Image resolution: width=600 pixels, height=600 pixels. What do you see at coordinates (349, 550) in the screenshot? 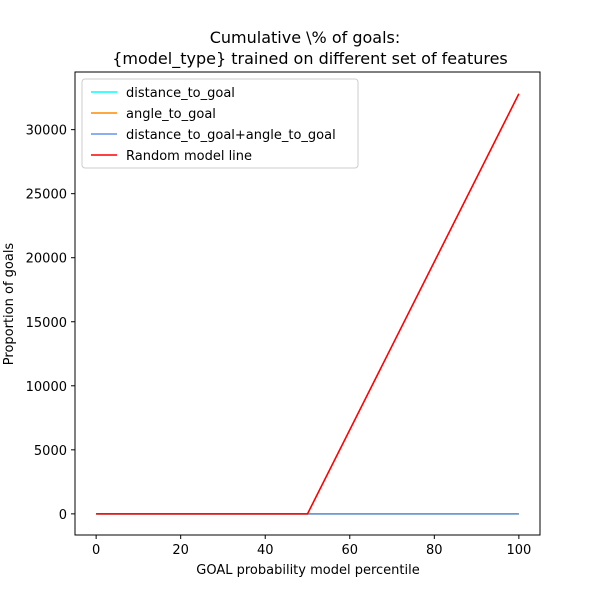
I see `x-tick-label: 60` at bounding box center [349, 550].